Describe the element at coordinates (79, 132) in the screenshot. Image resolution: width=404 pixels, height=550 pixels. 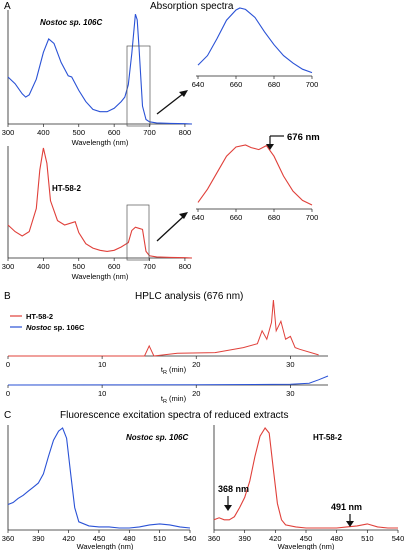
I see `a1-tick-label-500: 500` at that location.